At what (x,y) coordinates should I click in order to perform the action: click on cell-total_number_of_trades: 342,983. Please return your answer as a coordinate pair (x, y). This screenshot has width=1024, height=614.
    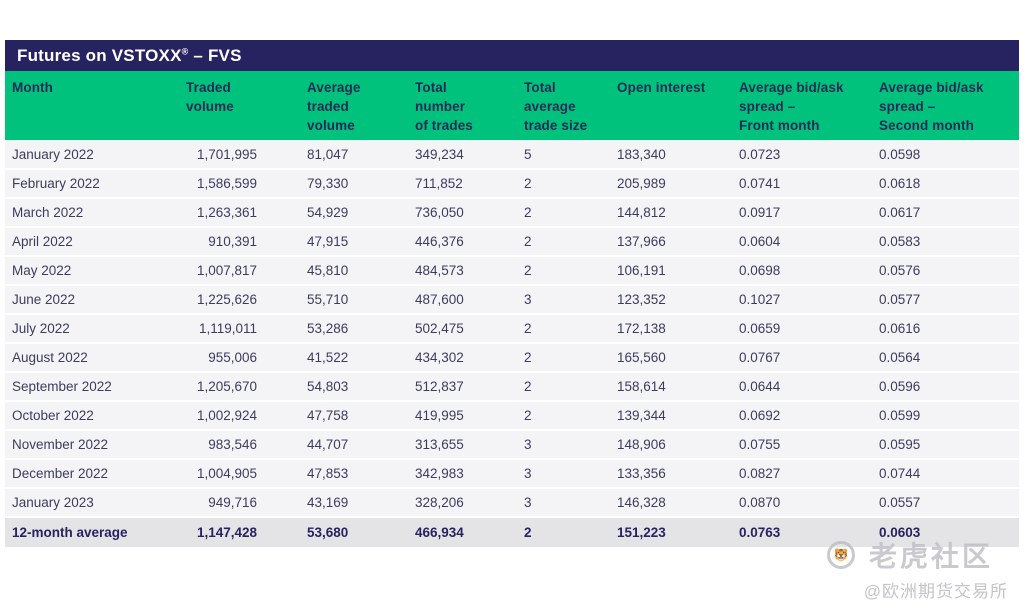
    Looking at the image, I should click on (464, 474).